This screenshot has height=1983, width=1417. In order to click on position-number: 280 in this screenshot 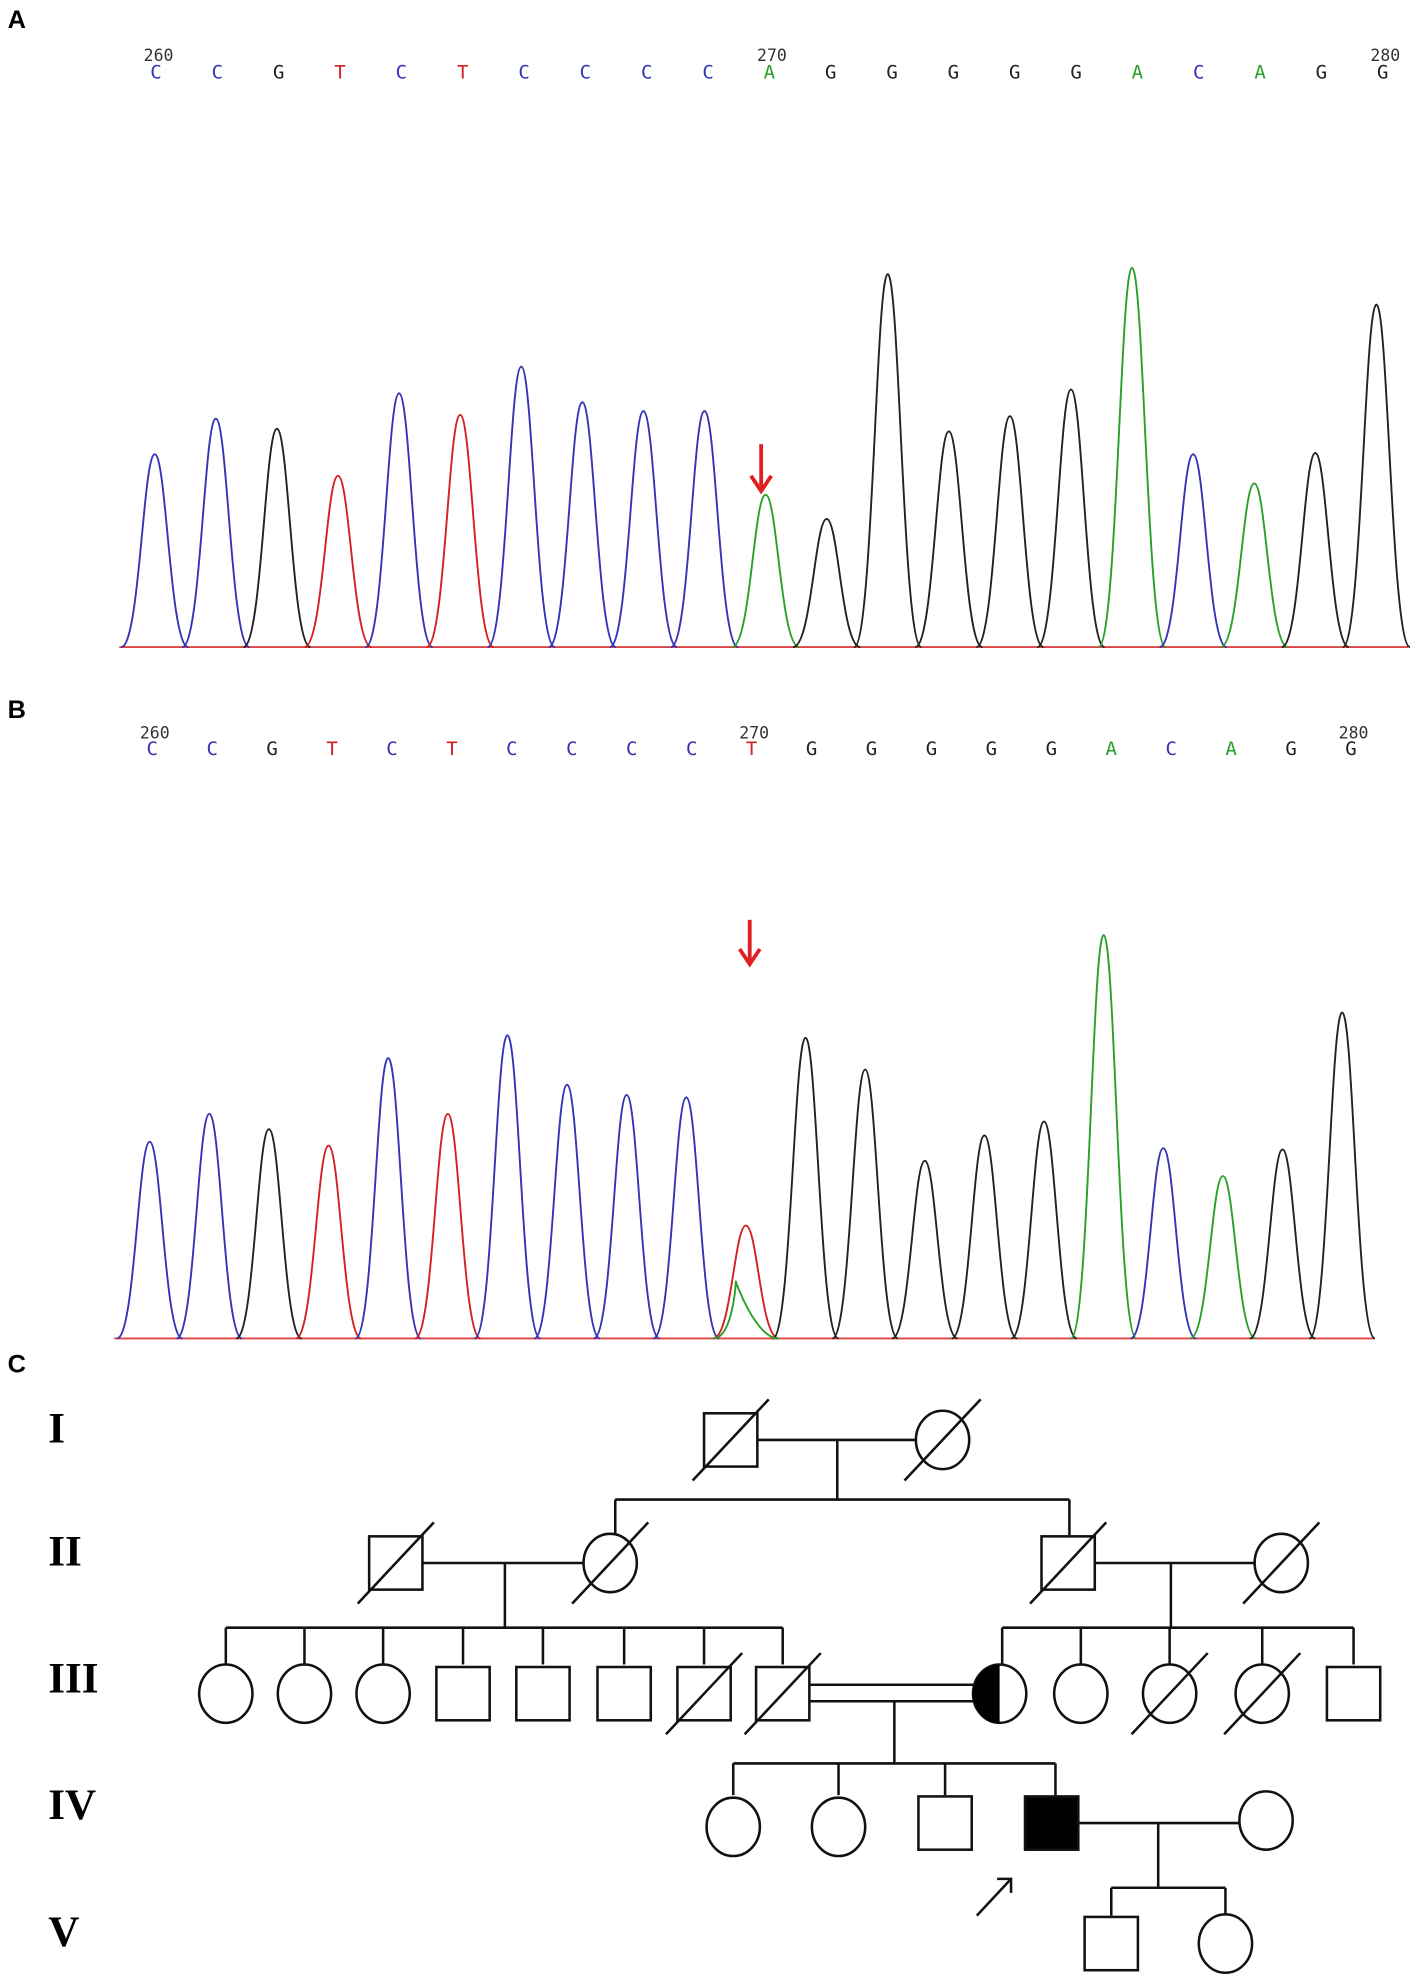, I will do `click(1354, 732)`.